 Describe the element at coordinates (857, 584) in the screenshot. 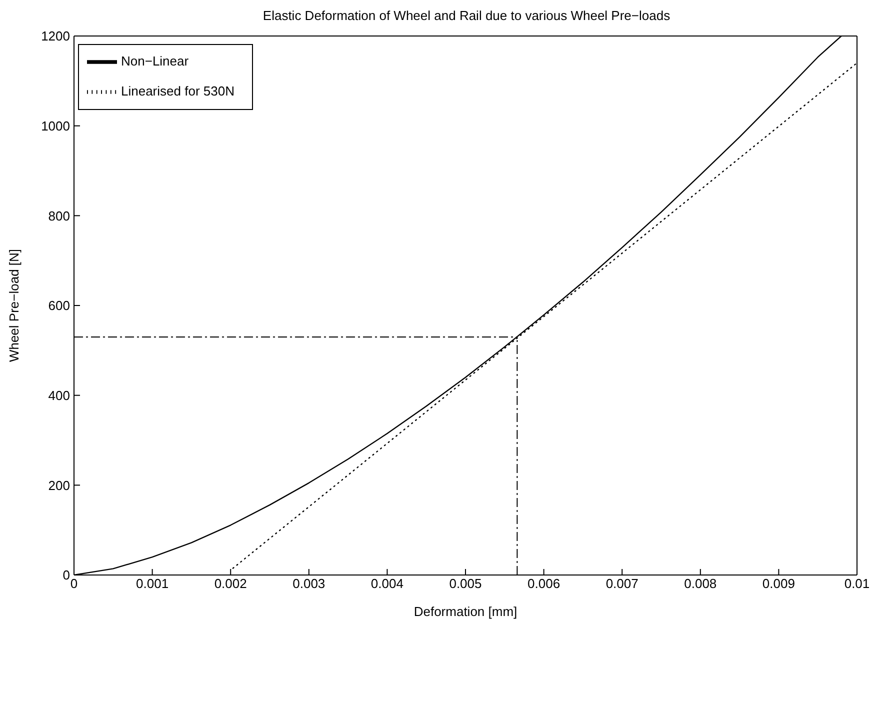

I see `x-tick-label: 0.01` at that location.